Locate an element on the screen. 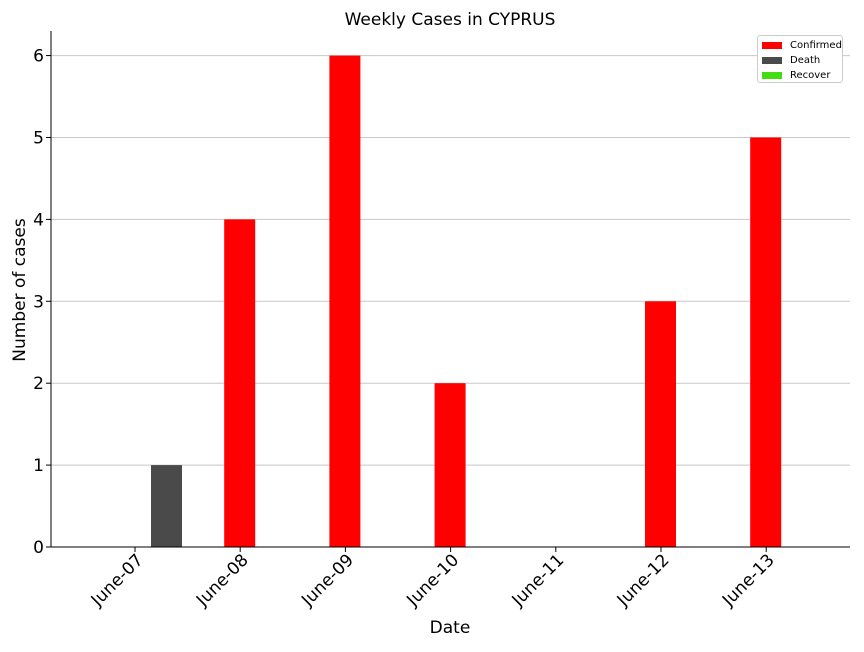 The width and height of the screenshot is (864, 652). legend-label-confirmed: Confirmed is located at coordinates (816, 45).